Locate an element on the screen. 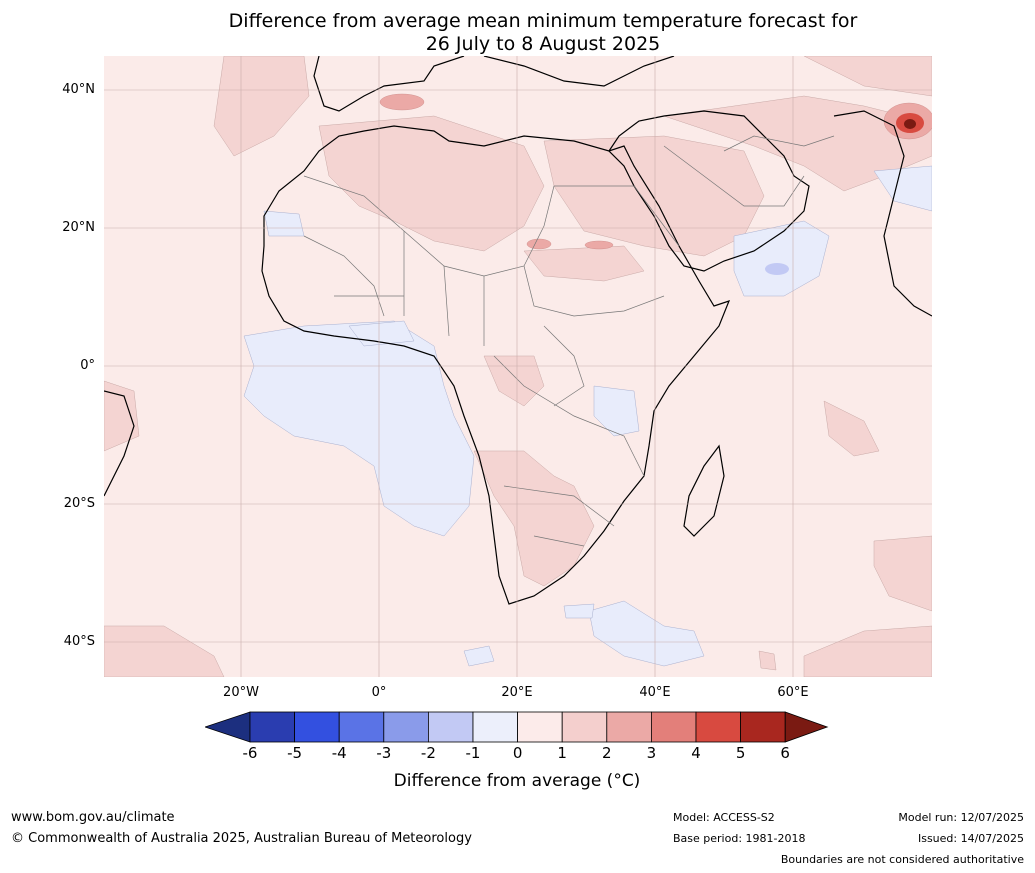 This screenshot has width=1035, height=873. colorbar-tick-label: 4 is located at coordinates (696, 753).